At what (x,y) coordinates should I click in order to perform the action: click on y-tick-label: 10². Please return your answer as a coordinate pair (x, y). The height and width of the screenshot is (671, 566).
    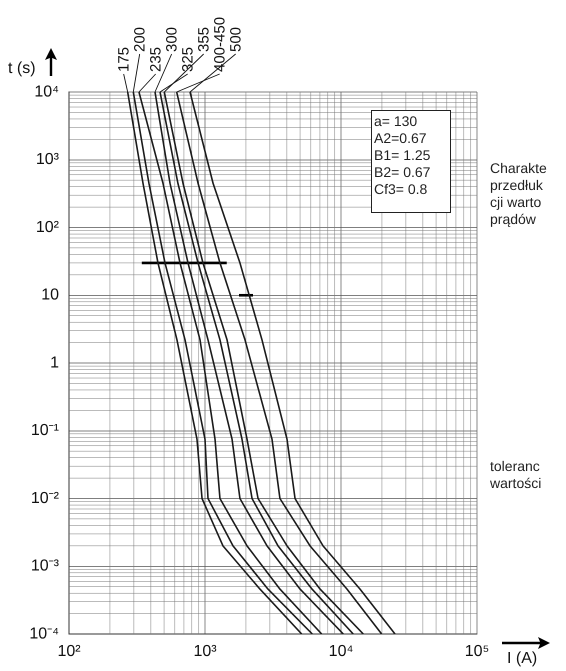
    Looking at the image, I should click on (48, 227).